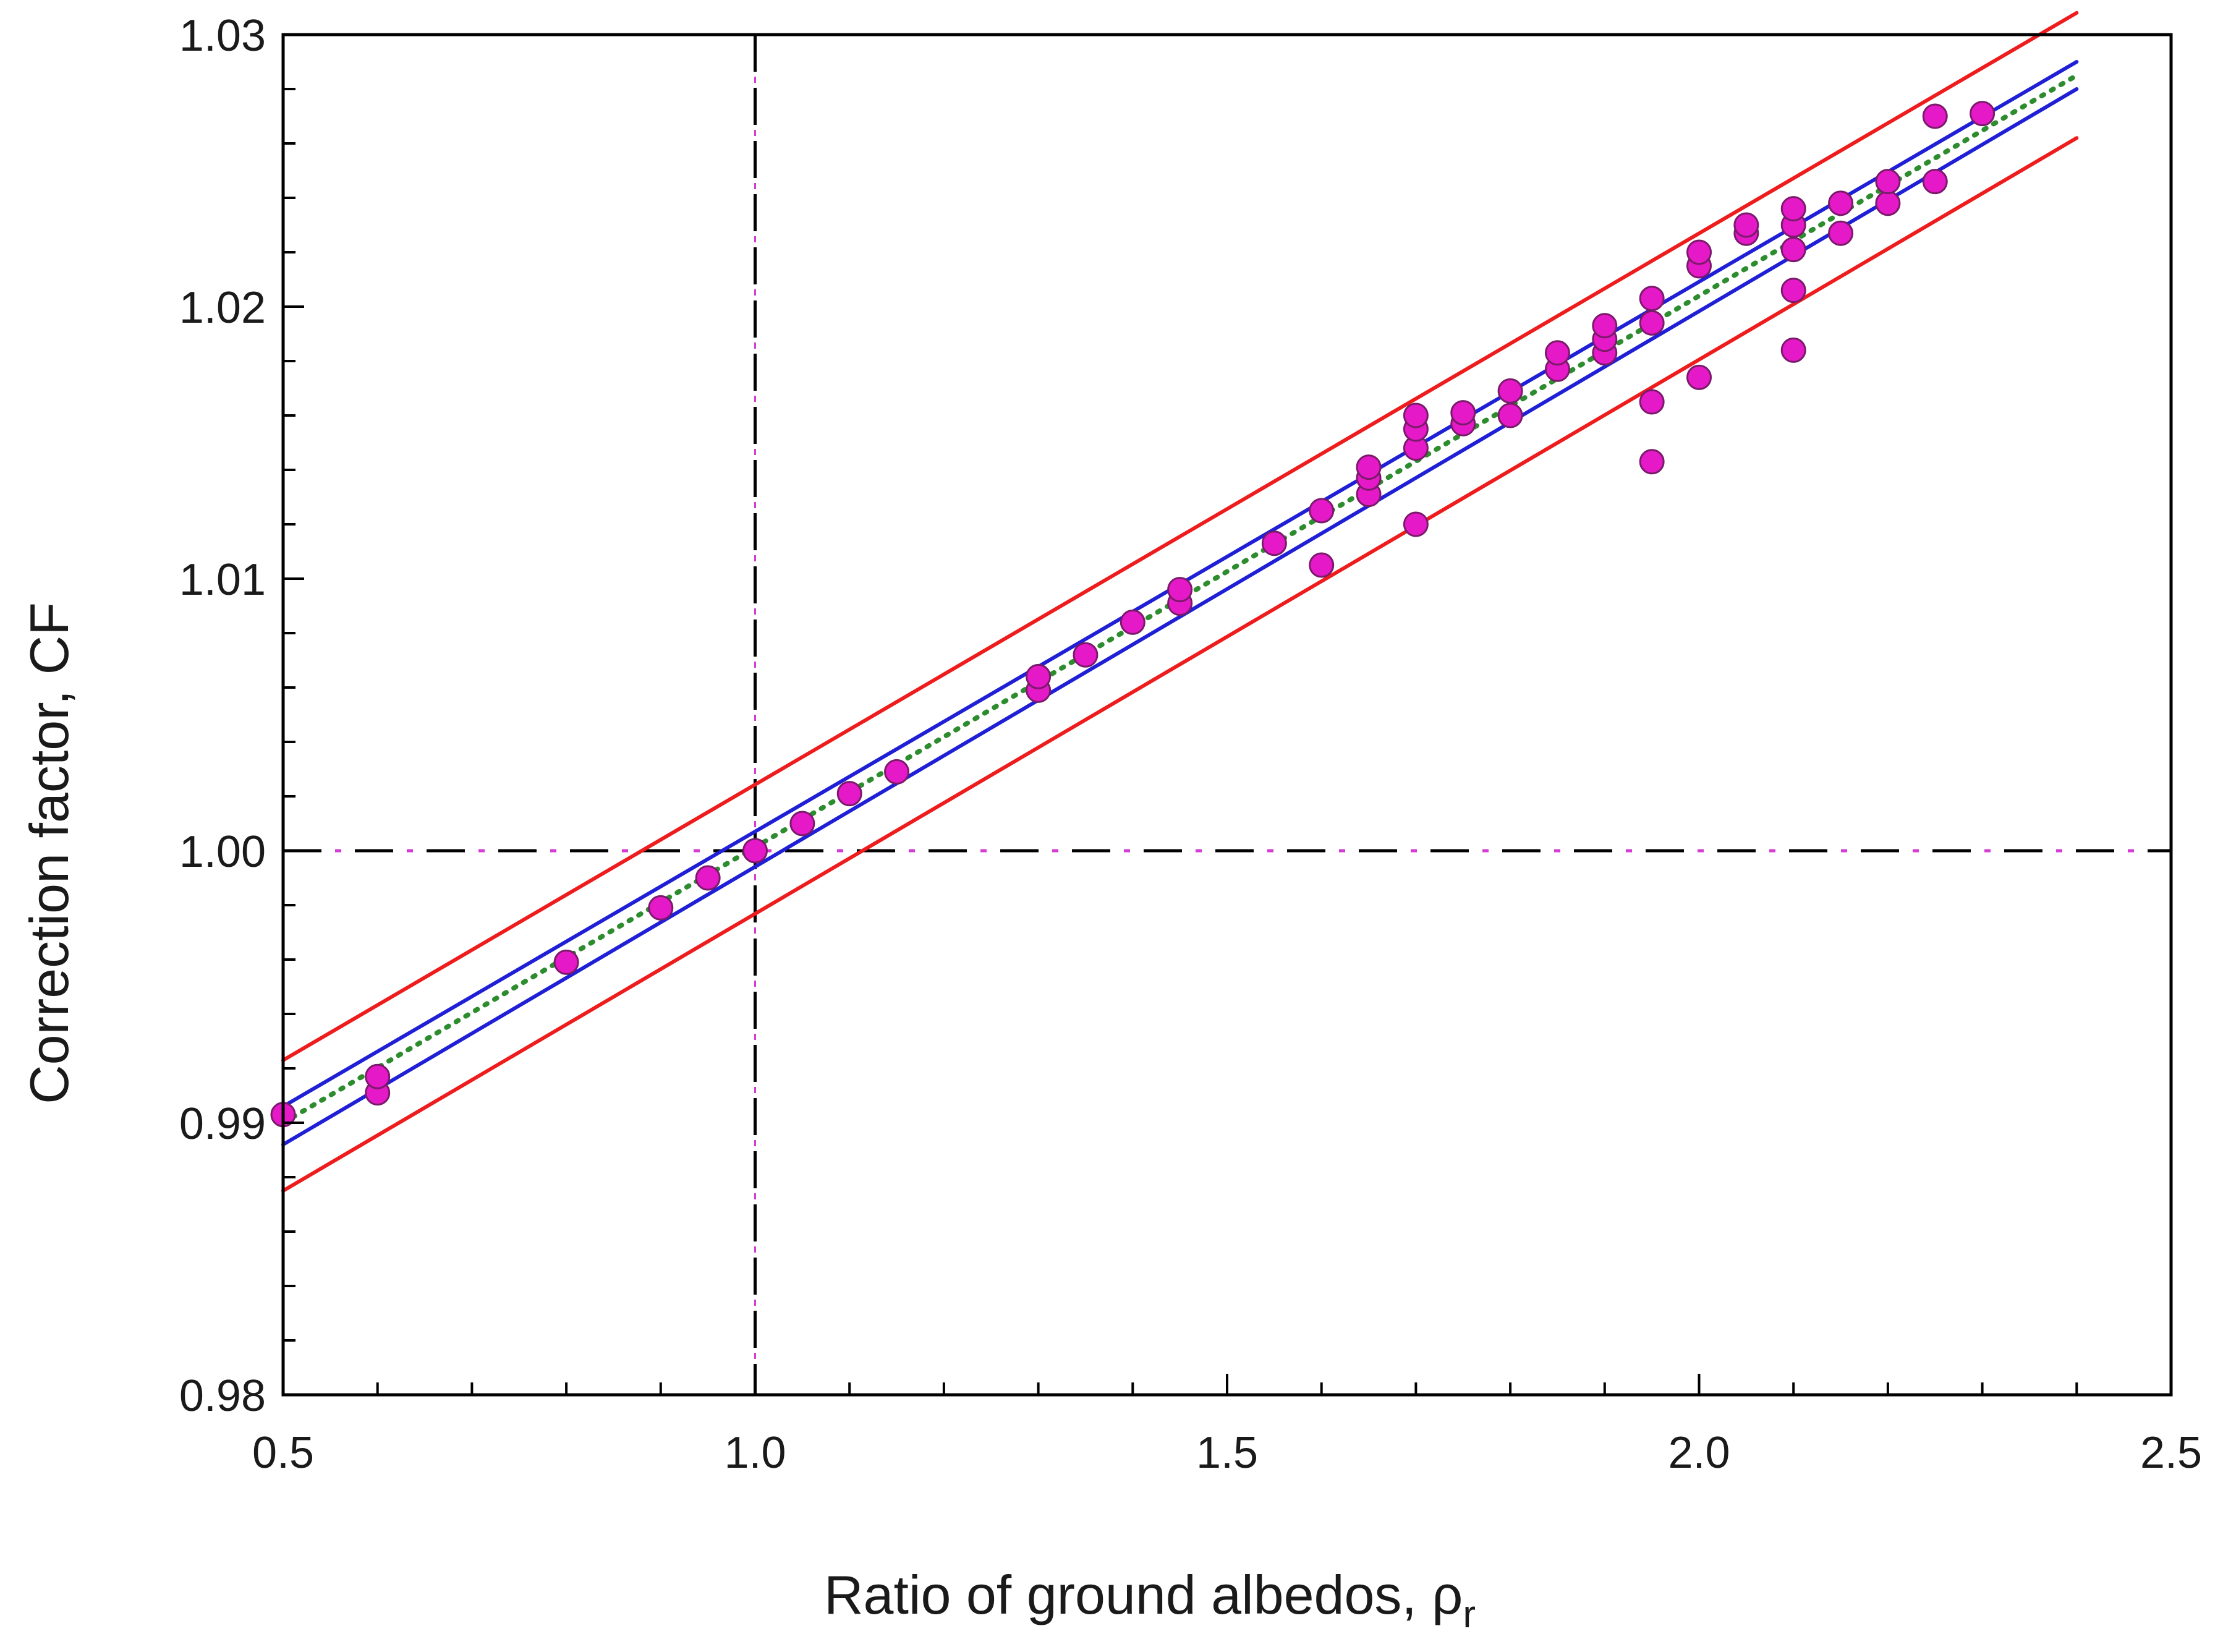 The image size is (2223, 1652). Describe the element at coordinates (222, 1124) in the screenshot. I see `y-tick-label: 0.99` at that location.